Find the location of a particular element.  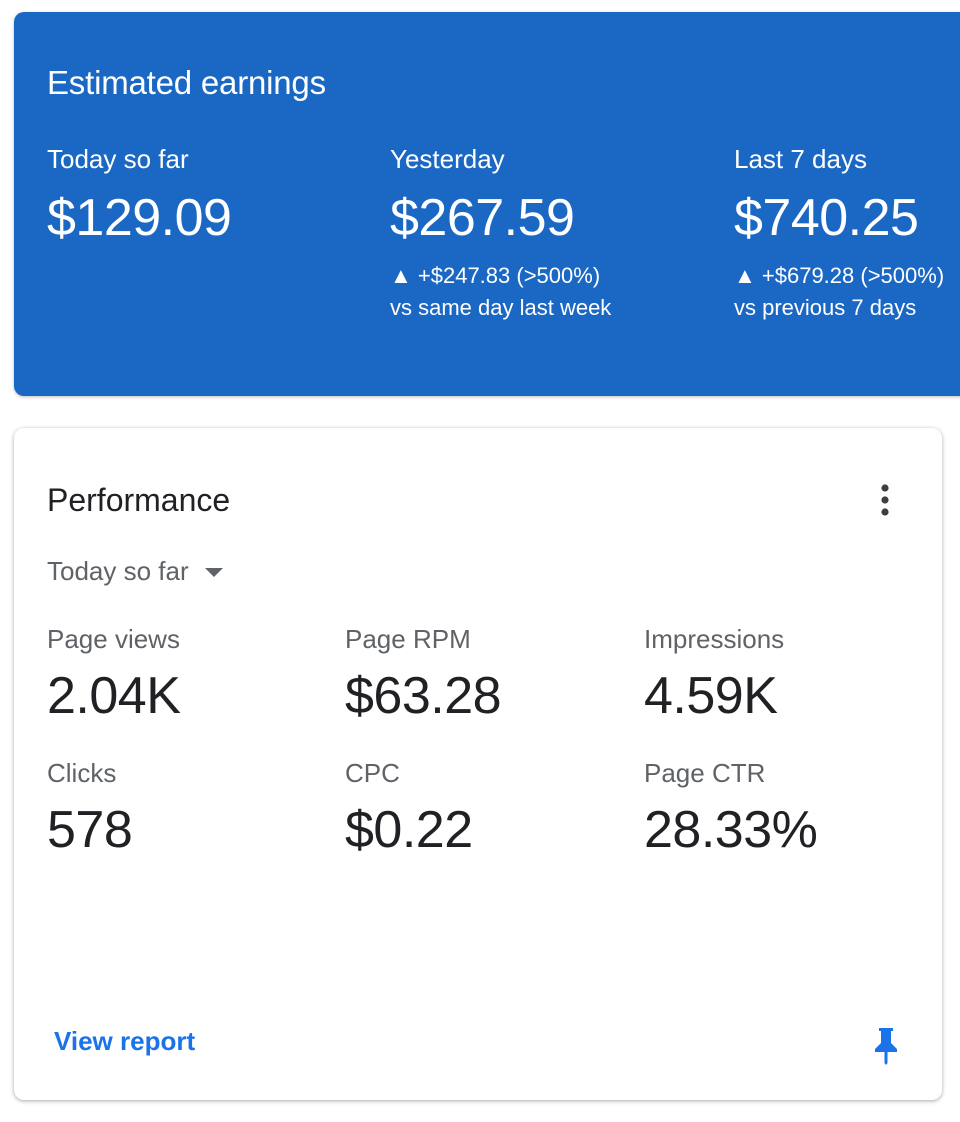

metric-value: $0.22 is located at coordinates (409, 830).